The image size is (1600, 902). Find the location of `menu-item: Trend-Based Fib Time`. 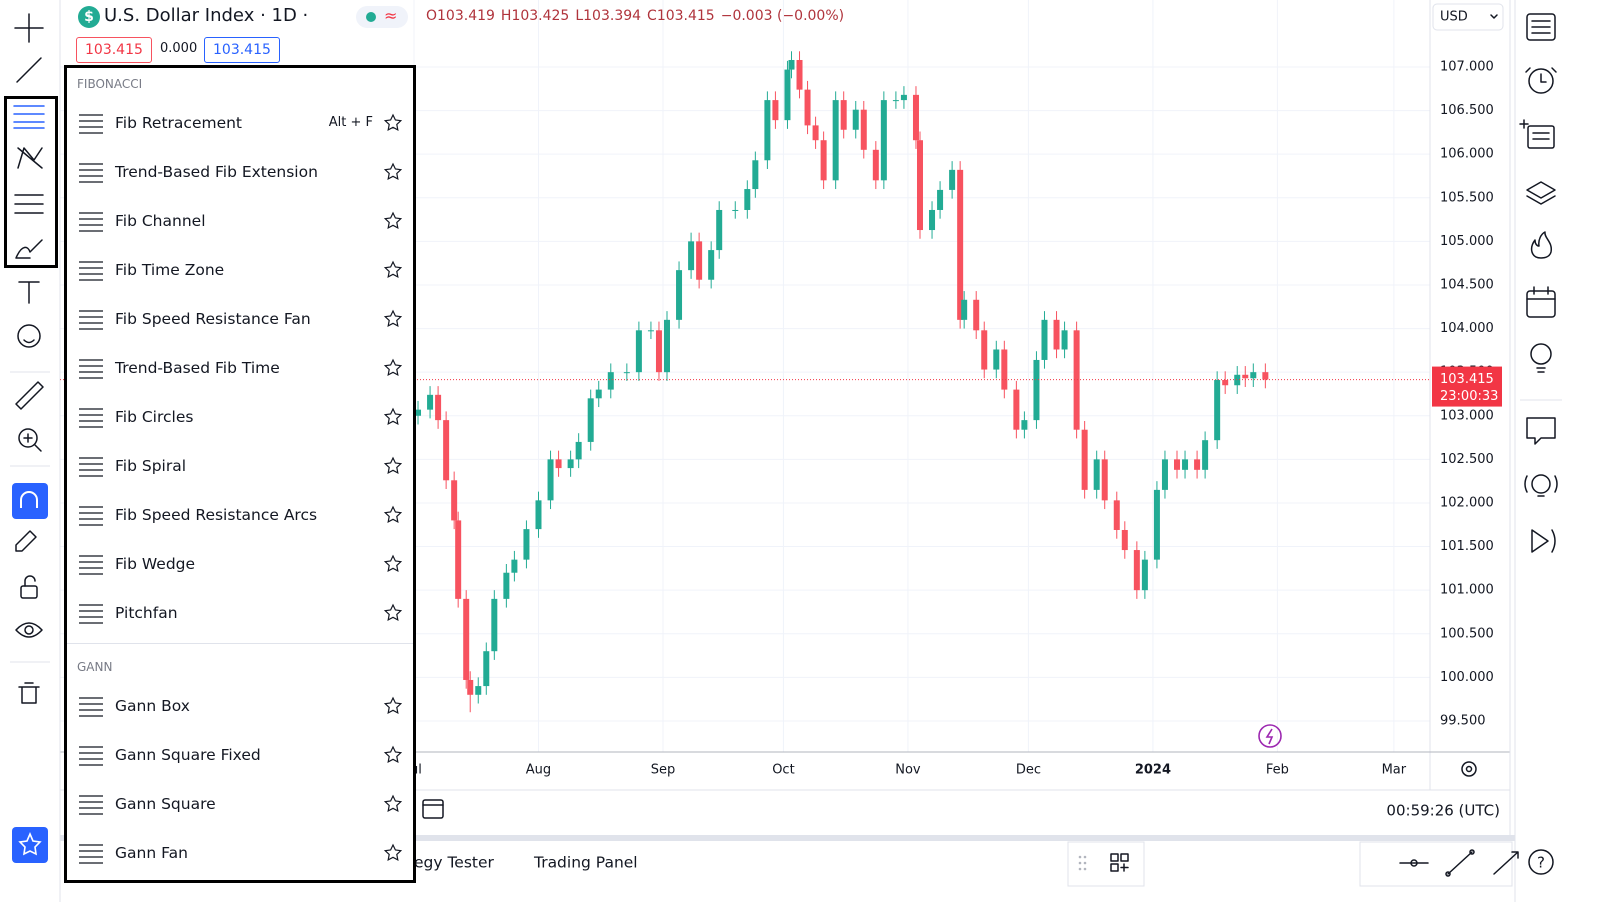

menu-item: Trend-Based Fib Time is located at coordinates (240, 367).